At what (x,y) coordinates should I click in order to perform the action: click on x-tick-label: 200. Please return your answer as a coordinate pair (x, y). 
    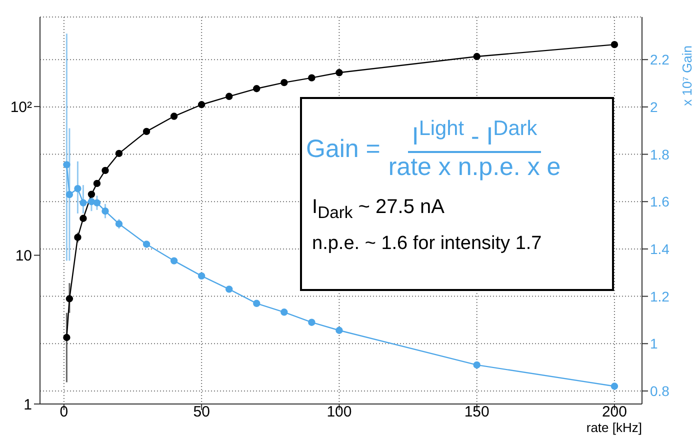
    Looking at the image, I should click on (614, 412).